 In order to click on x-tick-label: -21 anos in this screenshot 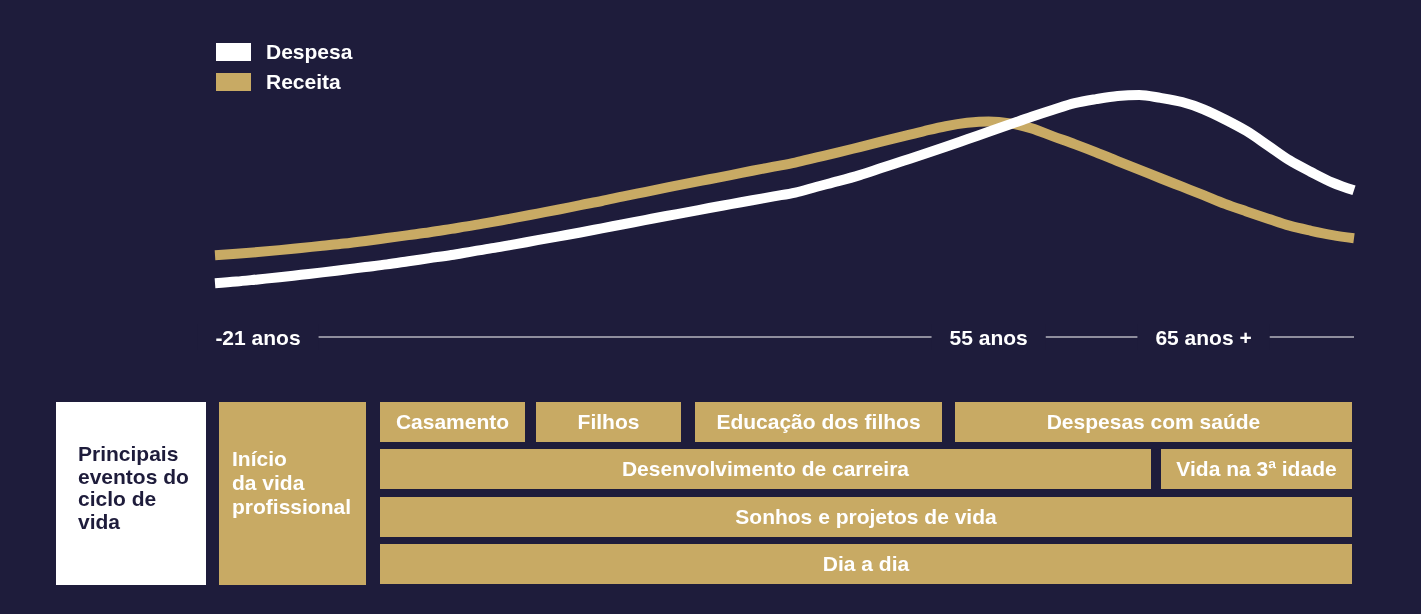, I will do `click(258, 337)`.